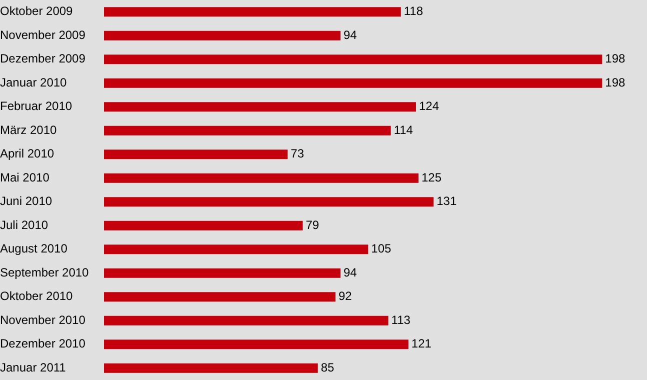 Image resolution: width=647 pixels, height=380 pixels. I want to click on y-tick-label: Oktober 2009, so click(37, 11).